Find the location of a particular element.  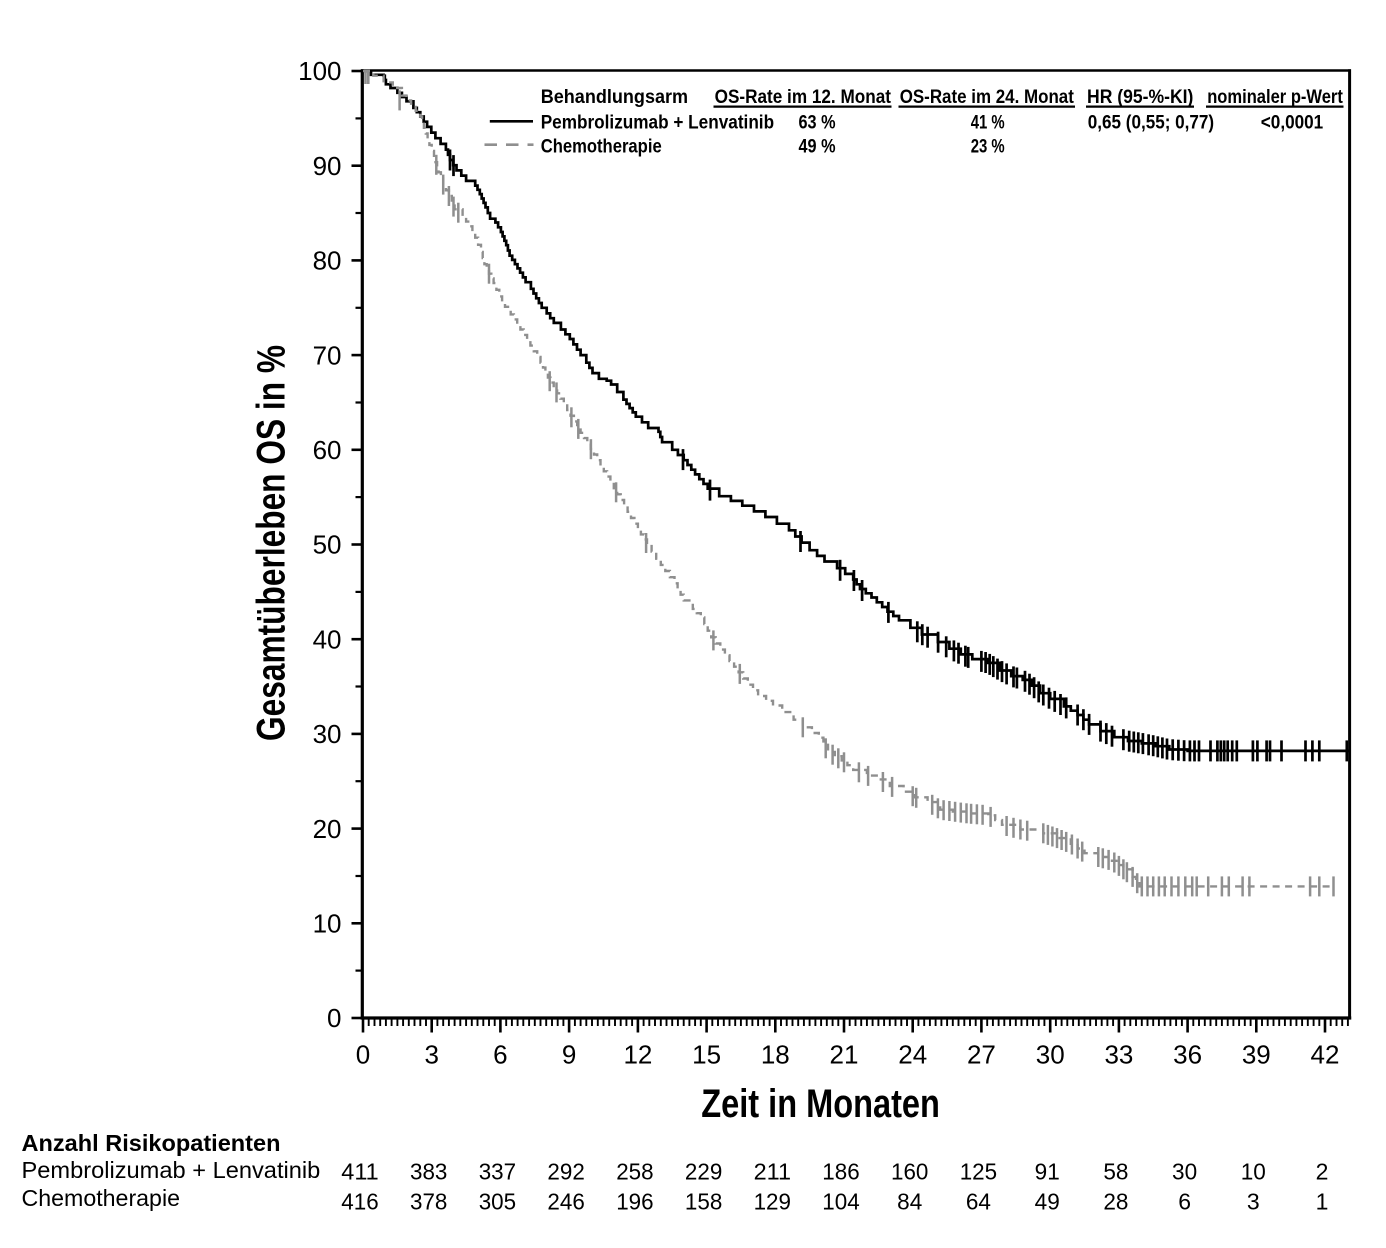

svg-text: 9 is located at coordinates (569, 1055).